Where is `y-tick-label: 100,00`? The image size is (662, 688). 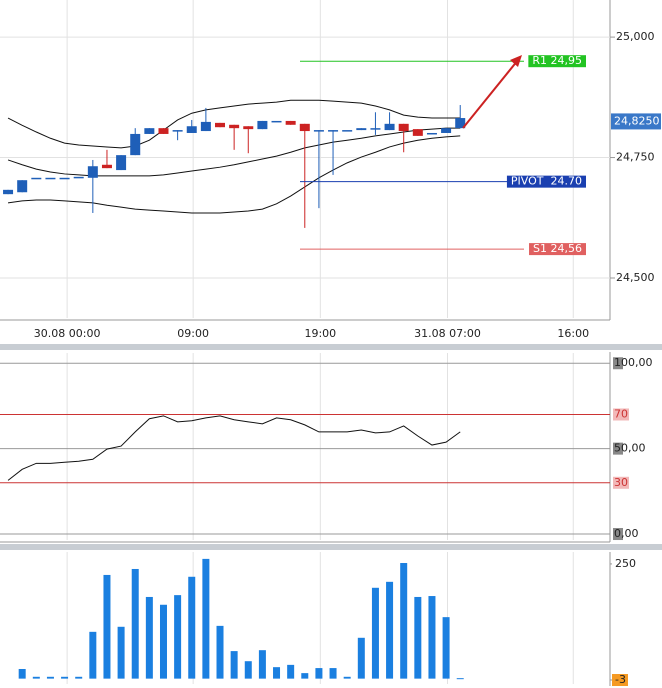 y-tick-label: 100,00 is located at coordinates (633, 362).